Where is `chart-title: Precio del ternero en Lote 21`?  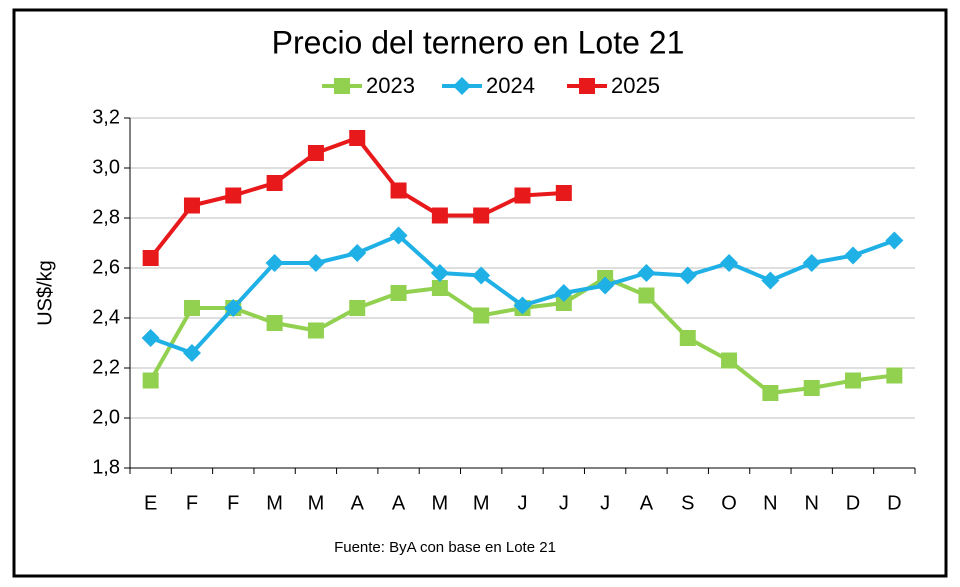 chart-title: Precio del ternero en Lote 21 is located at coordinates (478, 42).